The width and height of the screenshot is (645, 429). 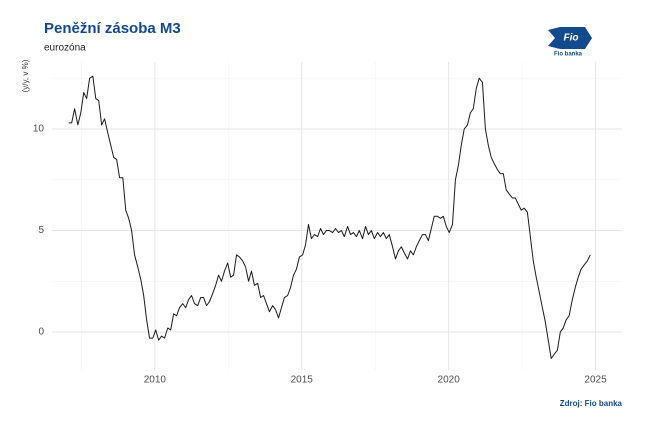 I want to click on y-tick-label: 10, so click(x=39, y=129).